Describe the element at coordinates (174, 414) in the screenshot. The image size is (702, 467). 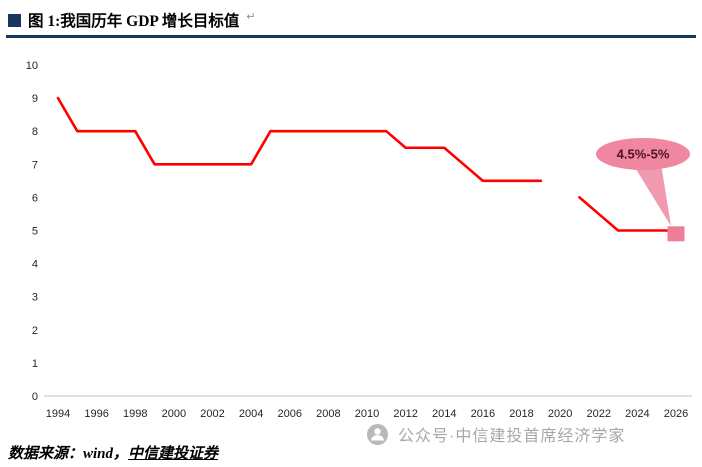
I see `x-tick-label: 2000` at that location.